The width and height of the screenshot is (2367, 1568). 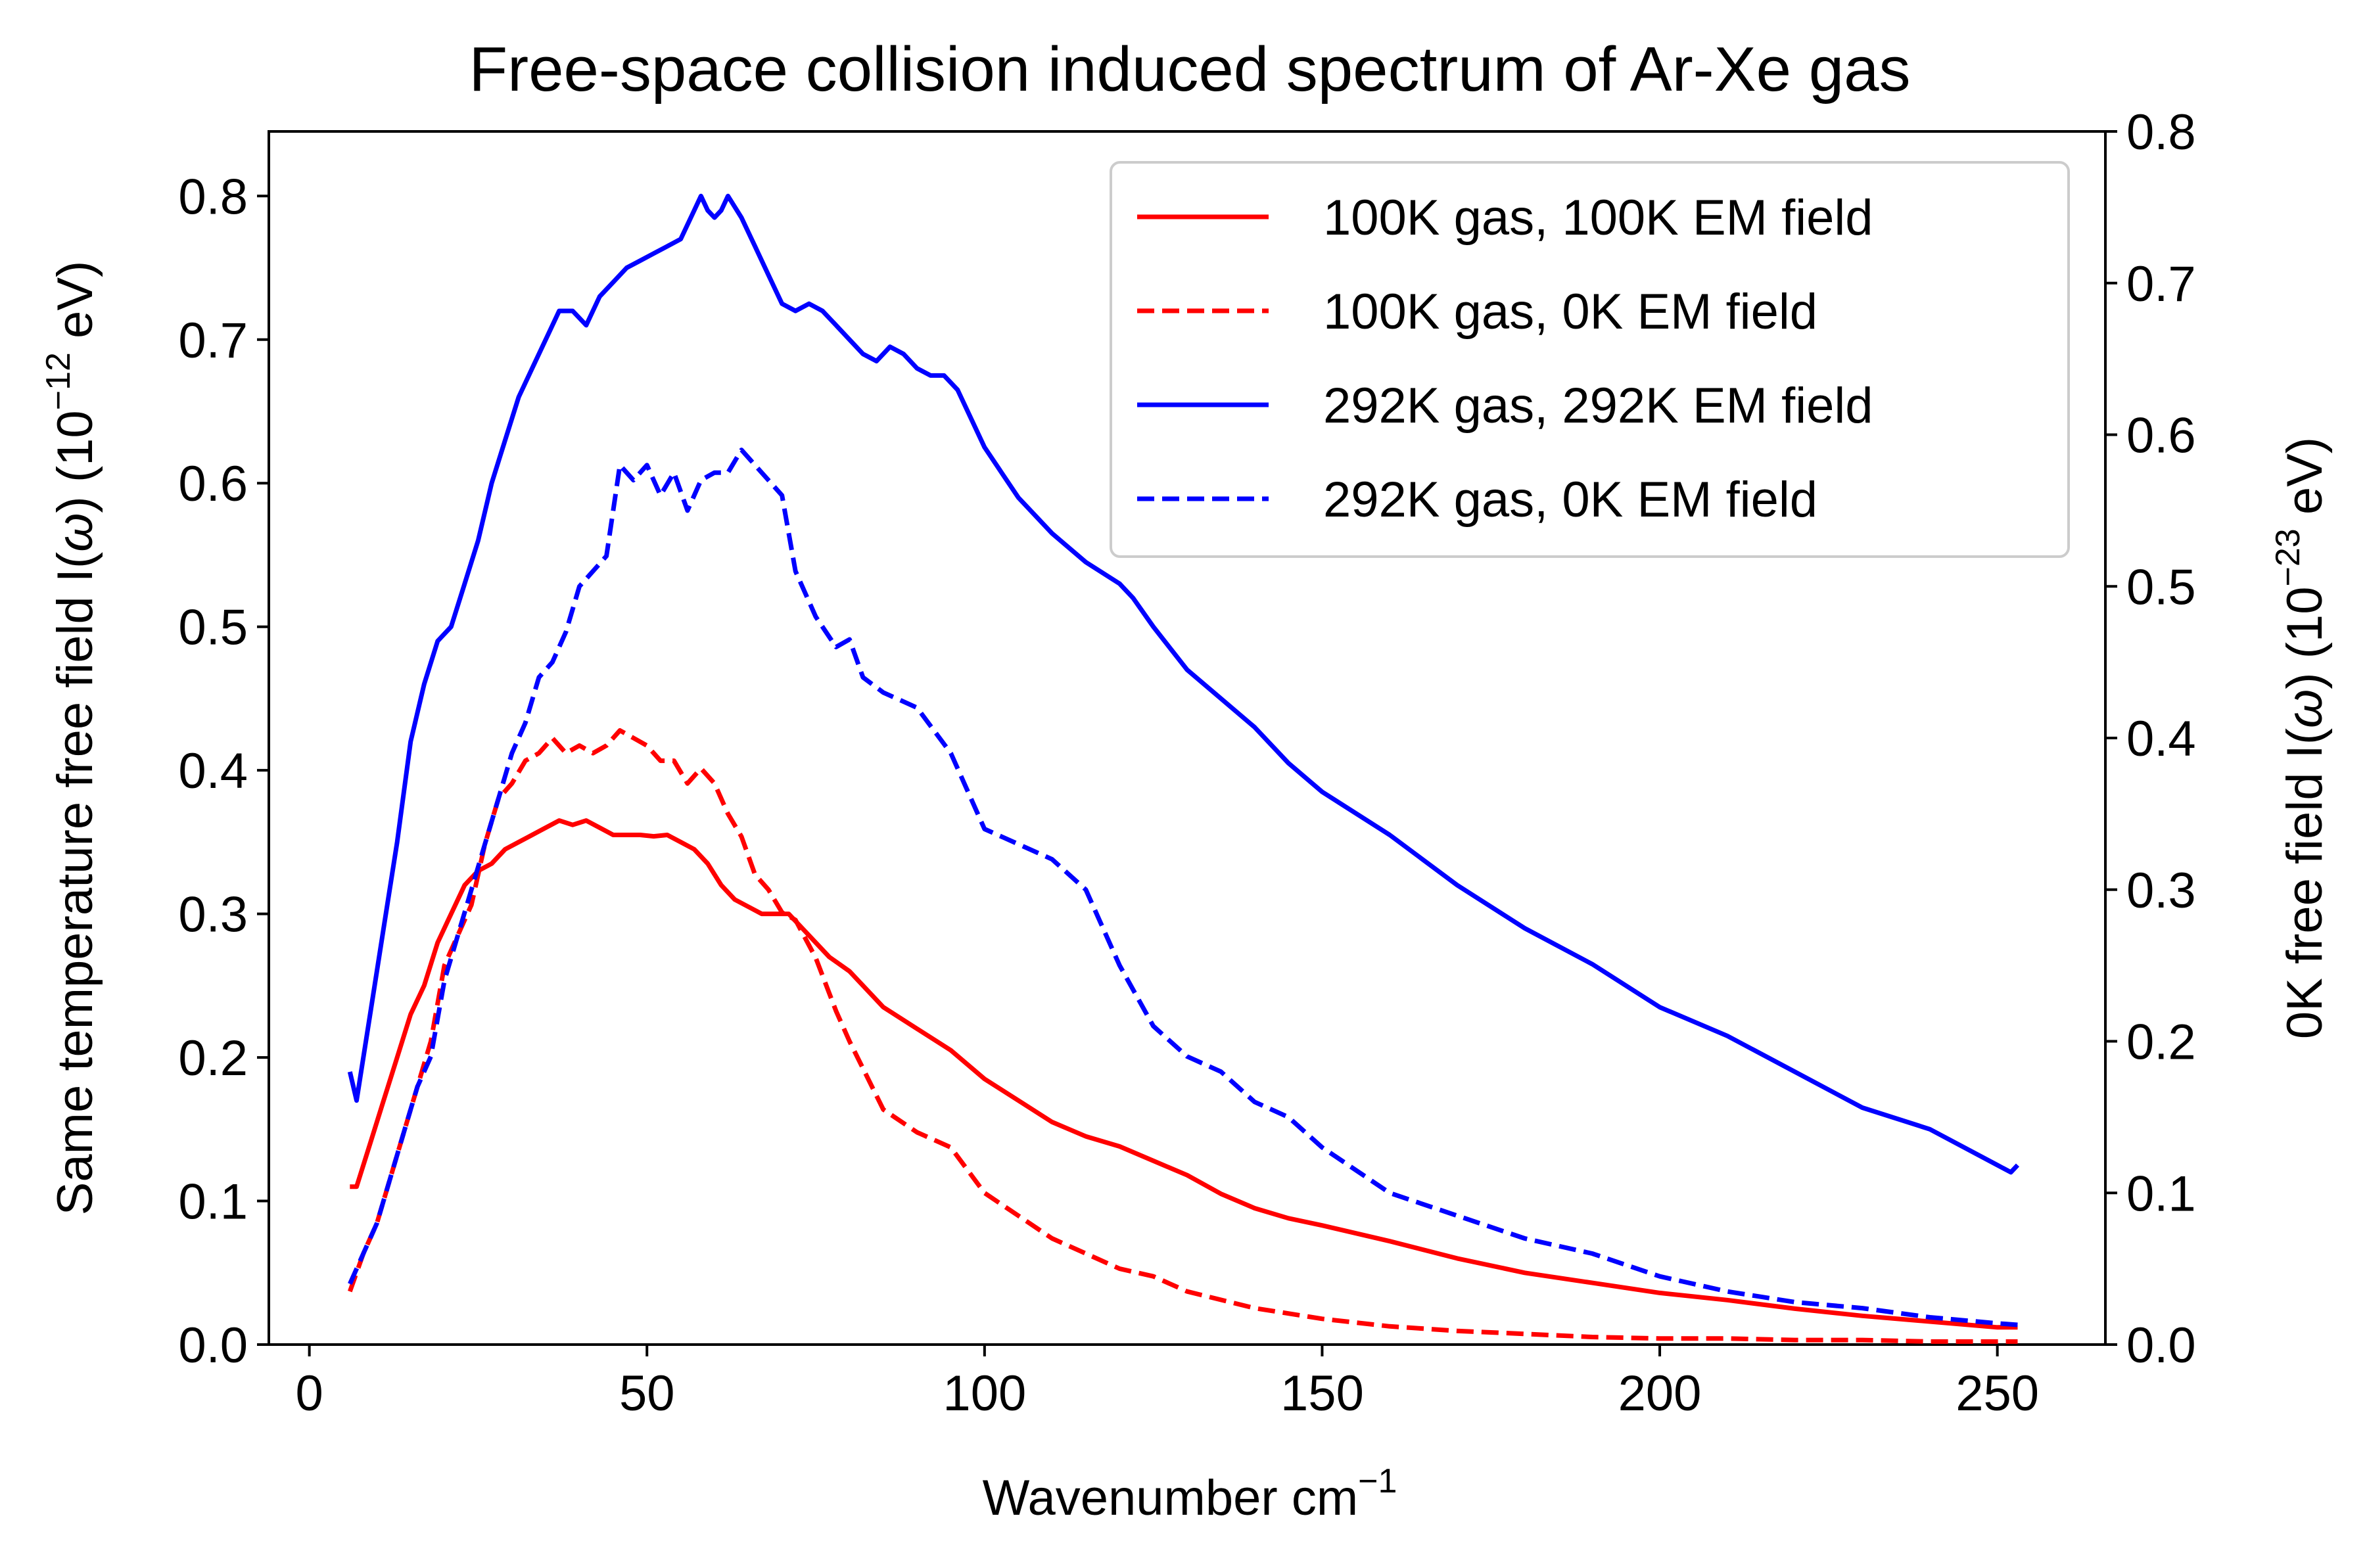 What do you see at coordinates (2161, 1043) in the screenshot?
I see `y-right-tick-label: 0.2` at bounding box center [2161, 1043].